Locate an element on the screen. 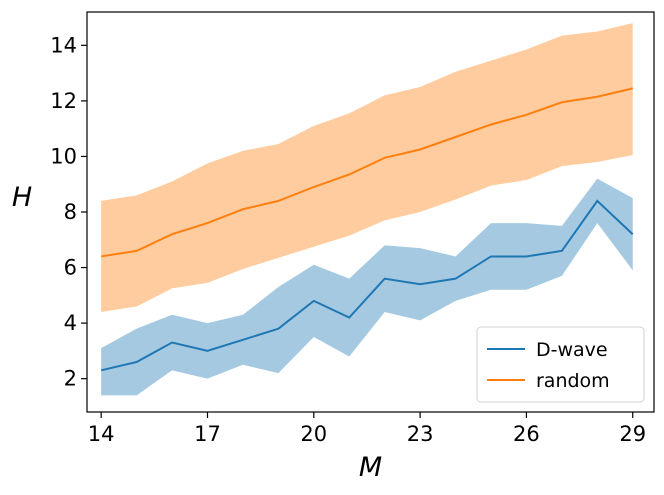  x-axis-ticks: 14 17 20 23 26 29 is located at coordinates (367, 429).